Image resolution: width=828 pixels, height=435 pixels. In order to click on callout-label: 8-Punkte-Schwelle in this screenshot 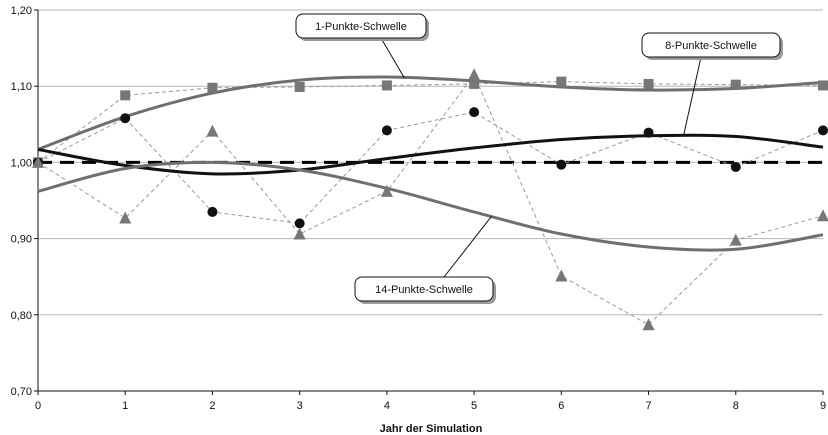, I will do `click(711, 46)`.